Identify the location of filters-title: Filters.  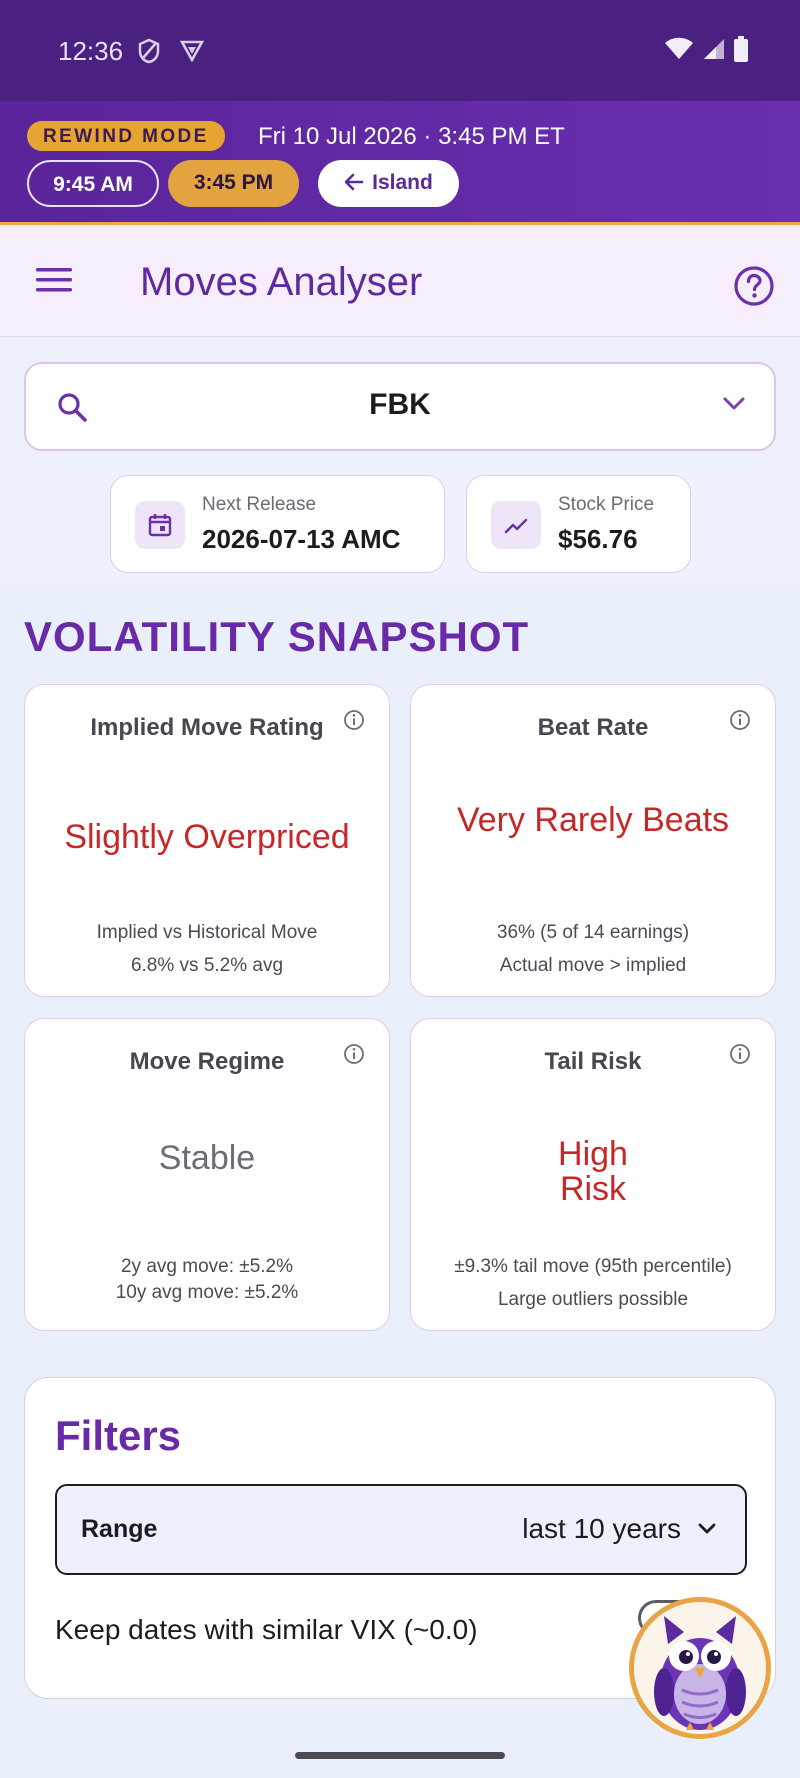
(118, 1435).